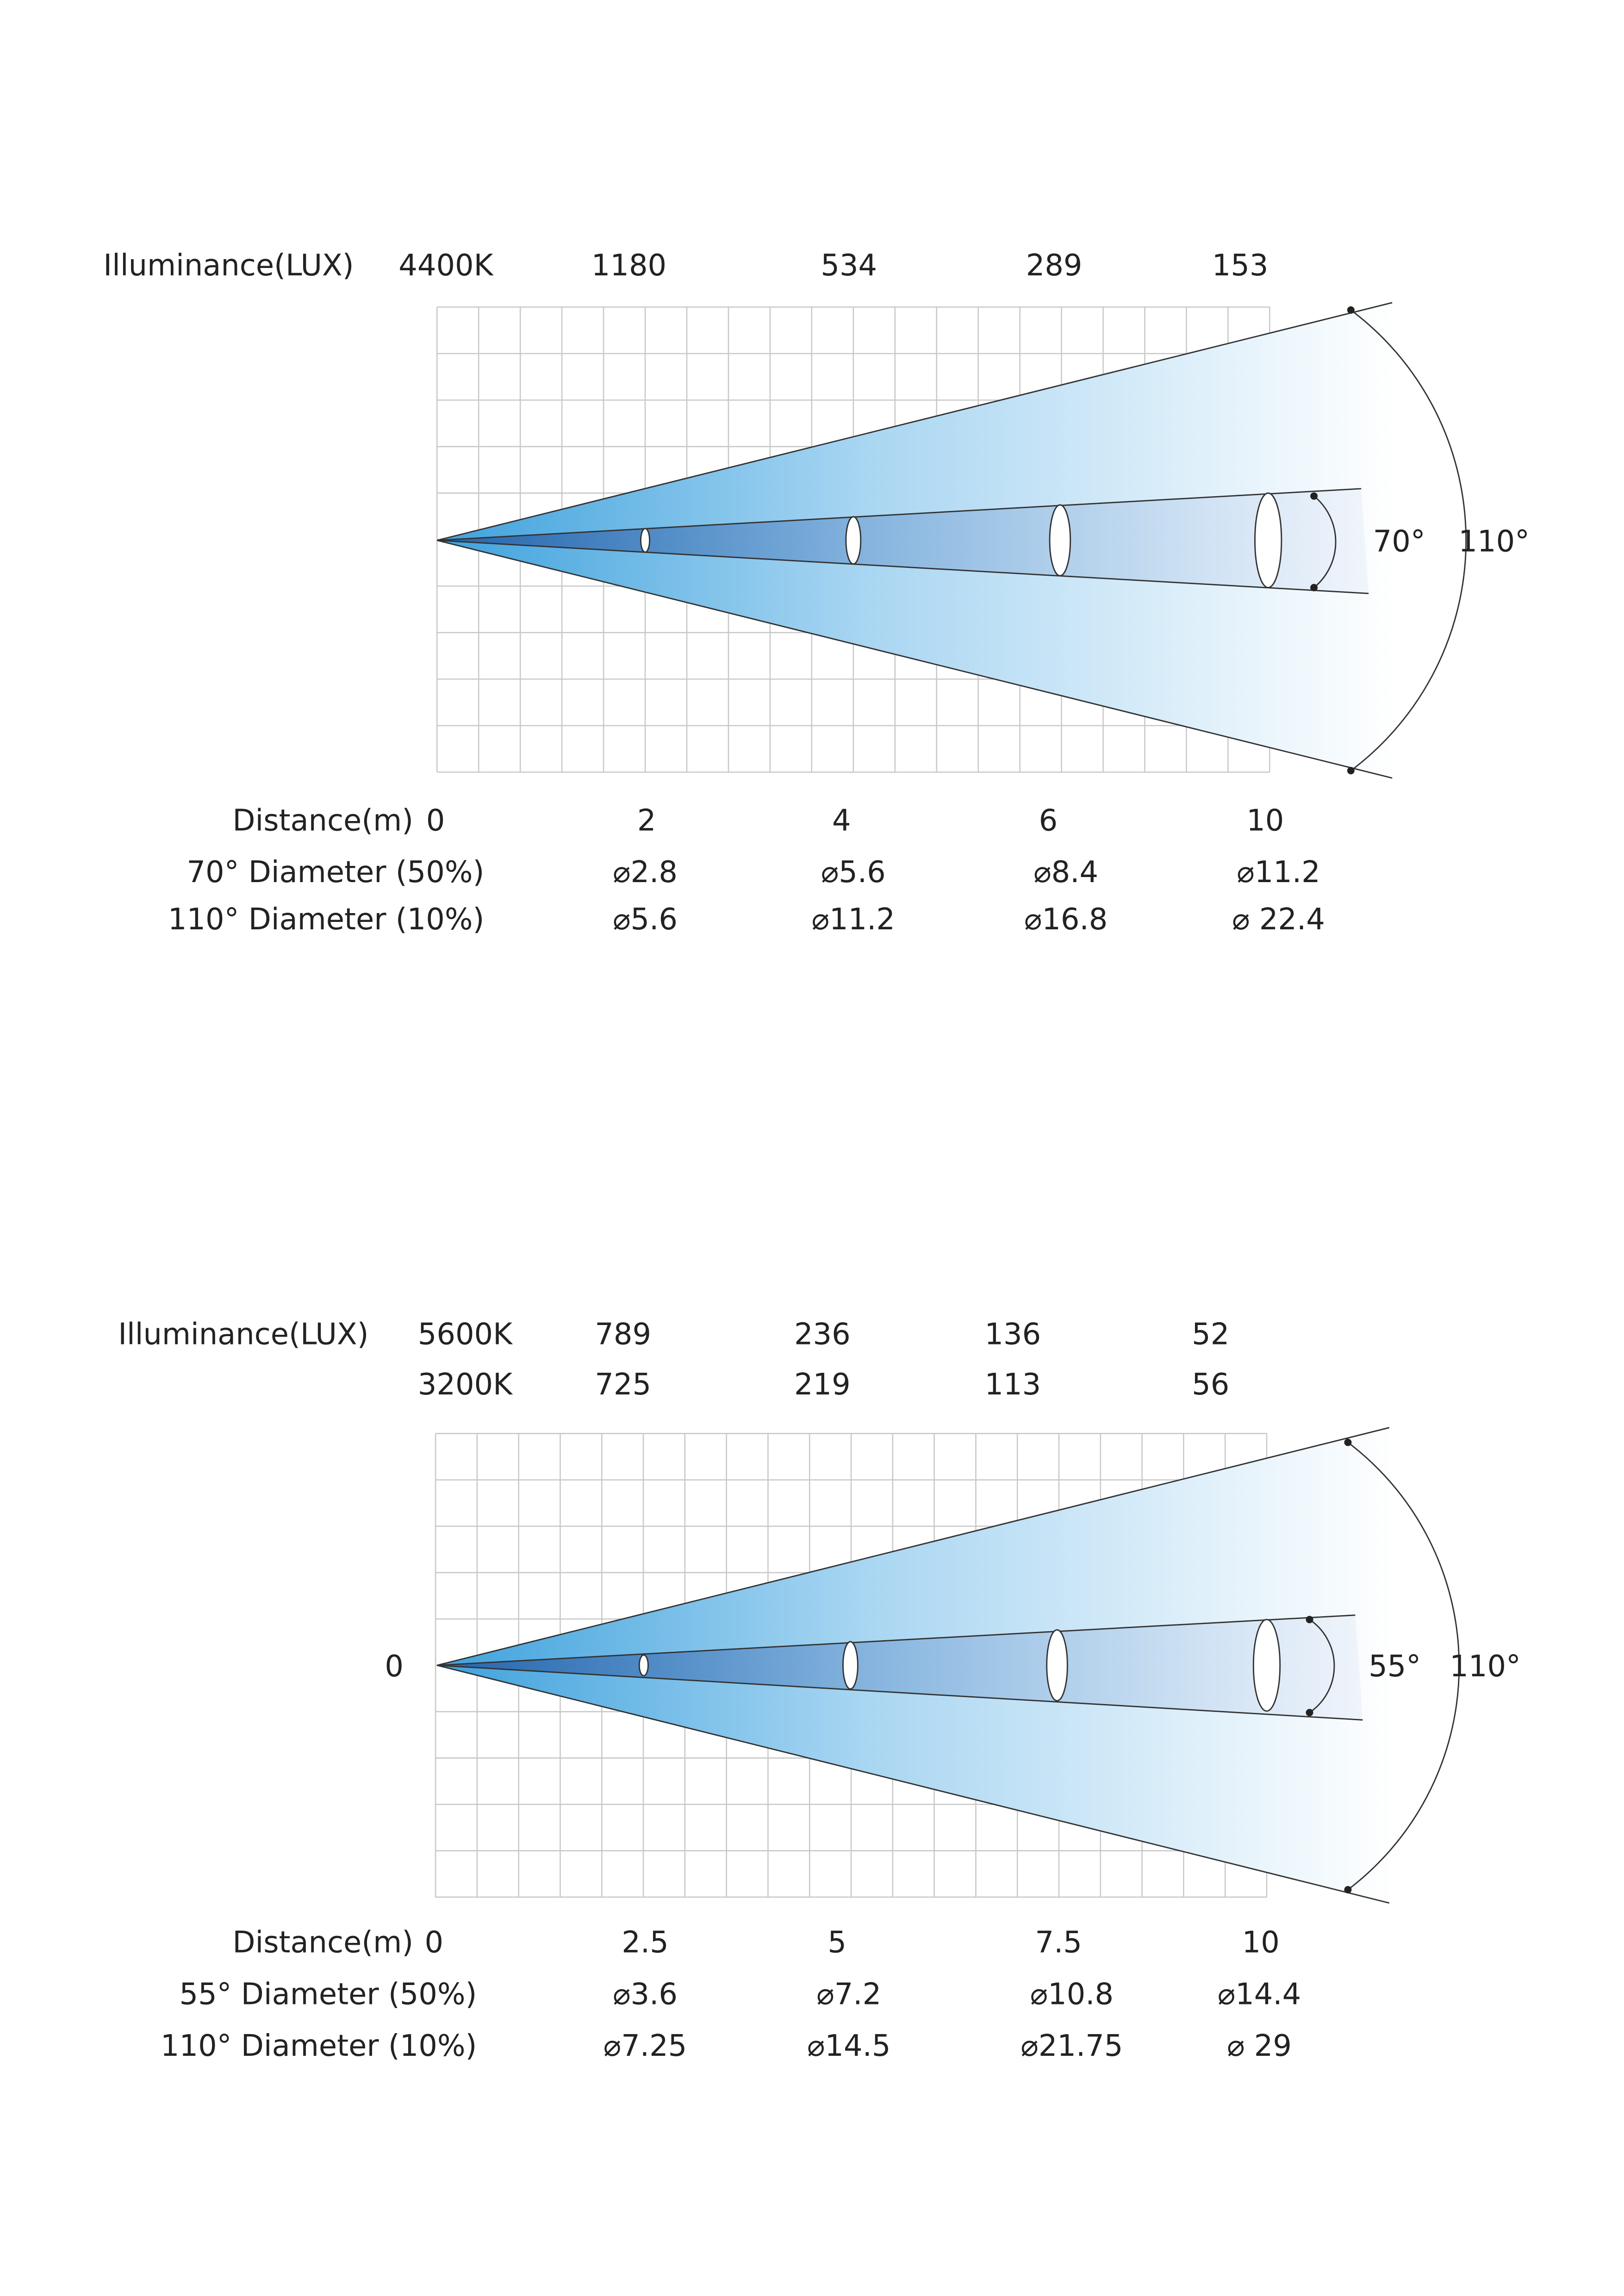 The width and height of the screenshot is (1624, 2296). What do you see at coordinates (848, 2046) in the screenshot?
I see `diameter-value: ⌀14.5` at bounding box center [848, 2046].